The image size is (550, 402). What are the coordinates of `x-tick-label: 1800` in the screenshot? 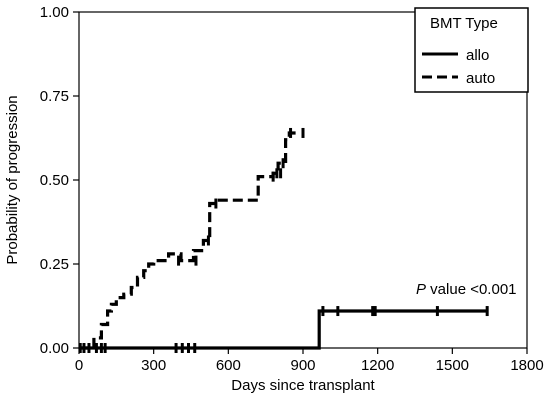 It's located at (526, 365).